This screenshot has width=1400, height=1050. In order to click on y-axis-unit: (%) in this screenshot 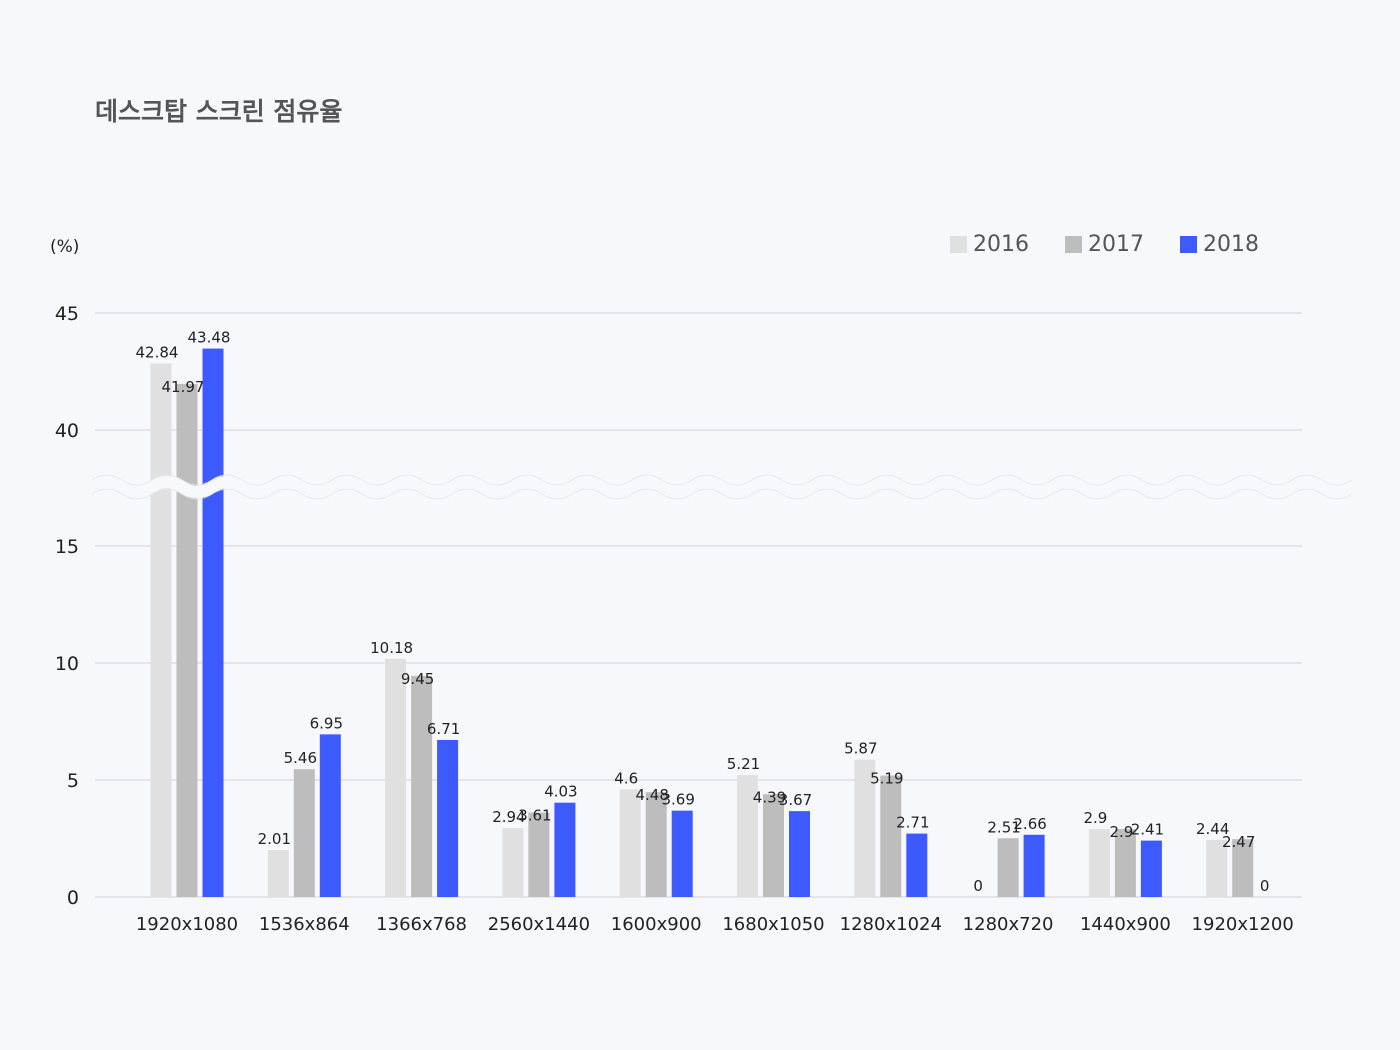, I will do `click(65, 247)`.